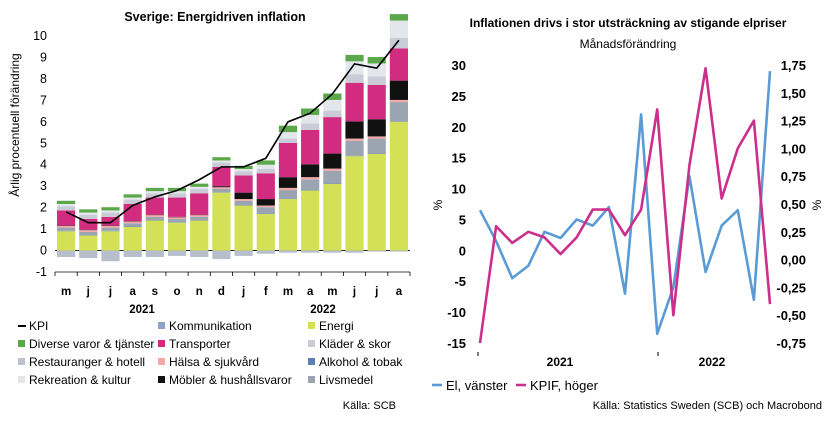 The width and height of the screenshot is (831, 423). What do you see at coordinates (221, 292) in the screenshot?
I see `x-tick-label: d` at bounding box center [221, 292].